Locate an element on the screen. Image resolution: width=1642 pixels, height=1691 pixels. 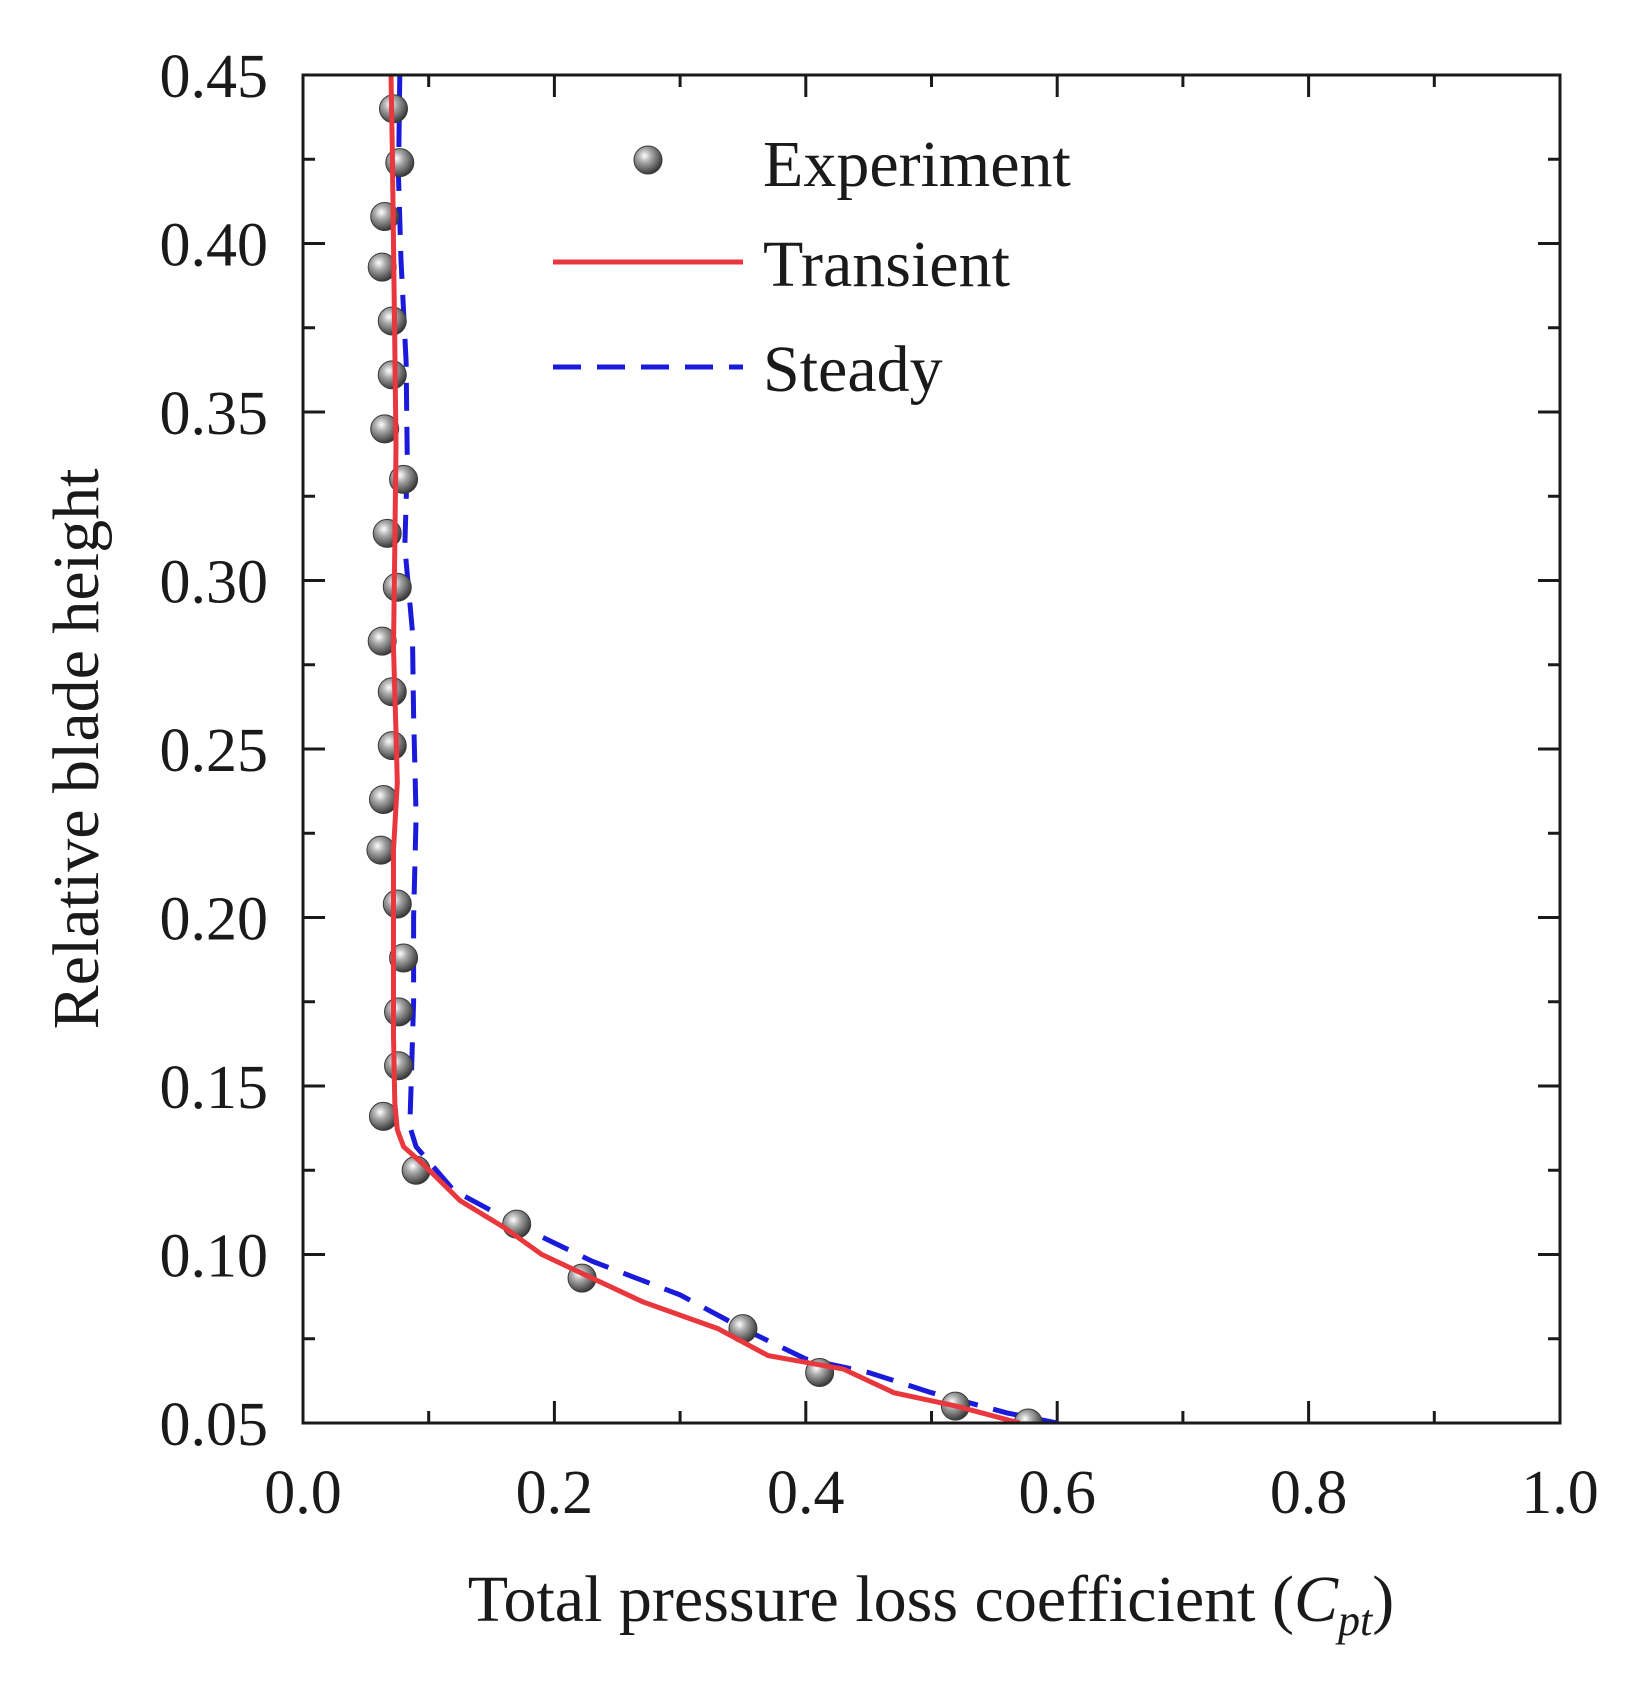
x-tick-label: 1.0 is located at coordinates (1560, 1493).